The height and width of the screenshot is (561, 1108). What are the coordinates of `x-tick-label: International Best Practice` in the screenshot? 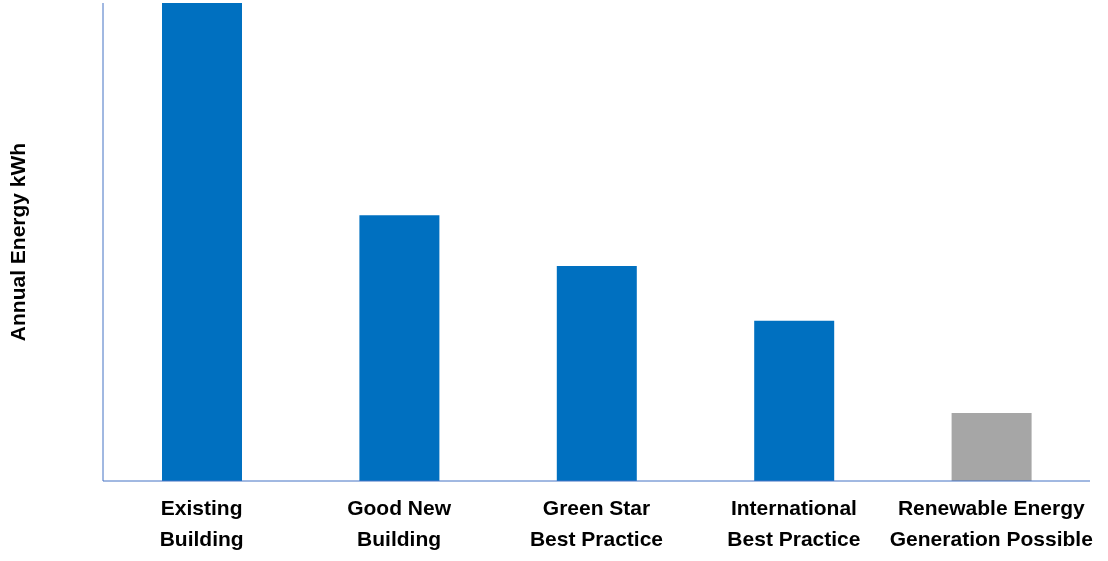 It's located at (794, 523).